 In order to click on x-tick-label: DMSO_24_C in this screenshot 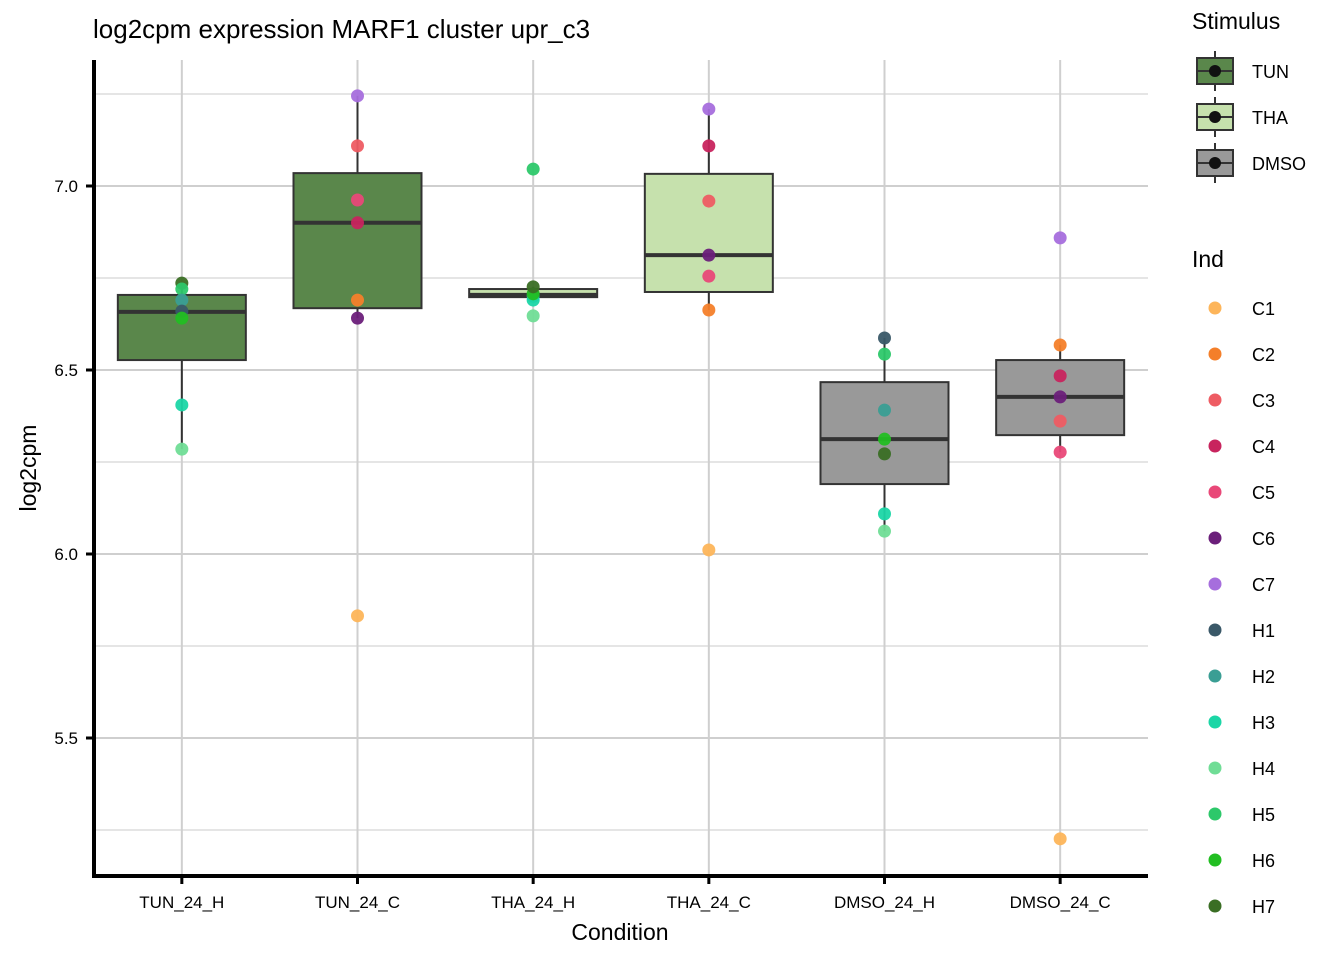, I will do `click(1060, 902)`.